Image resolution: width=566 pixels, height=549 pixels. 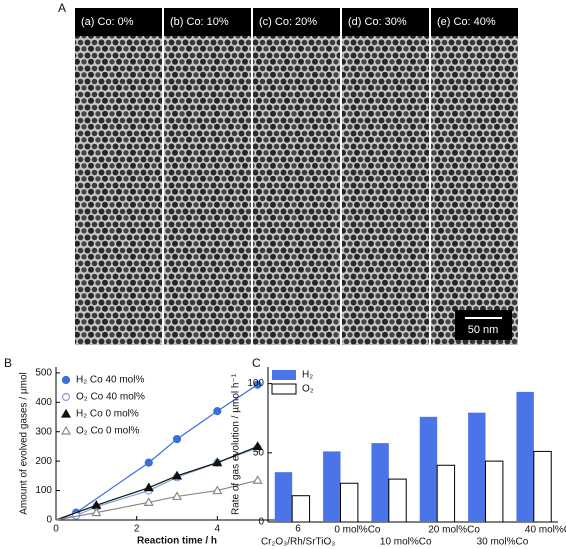 I want to click on panel-a: A, so click(x=62, y=8).